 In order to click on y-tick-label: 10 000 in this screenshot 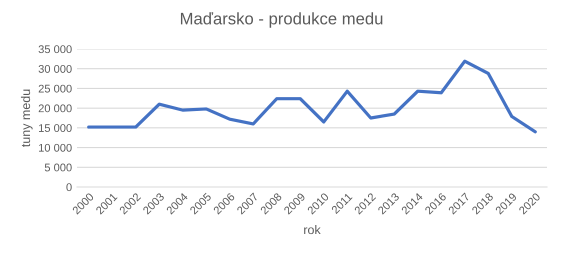, I will do `click(55, 148)`.